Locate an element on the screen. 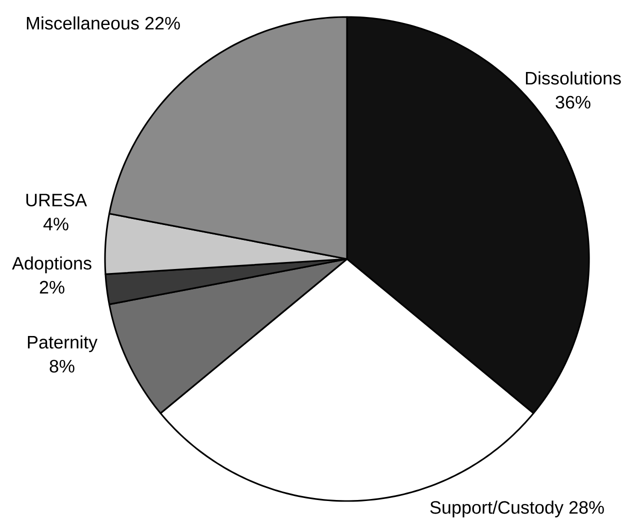  slice-label: URESA is located at coordinates (56, 200).